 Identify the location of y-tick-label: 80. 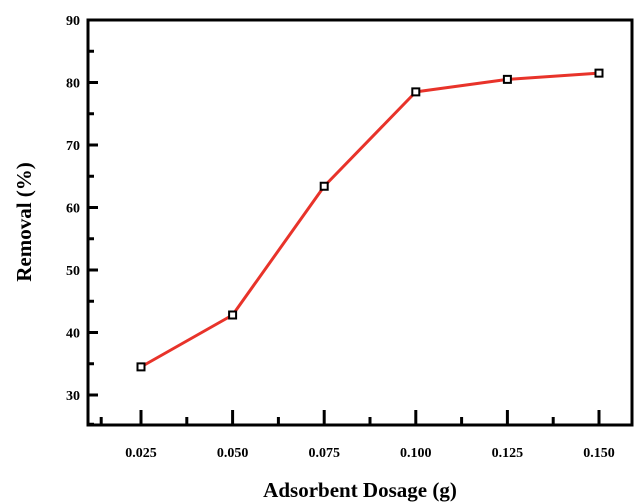
(73, 84).